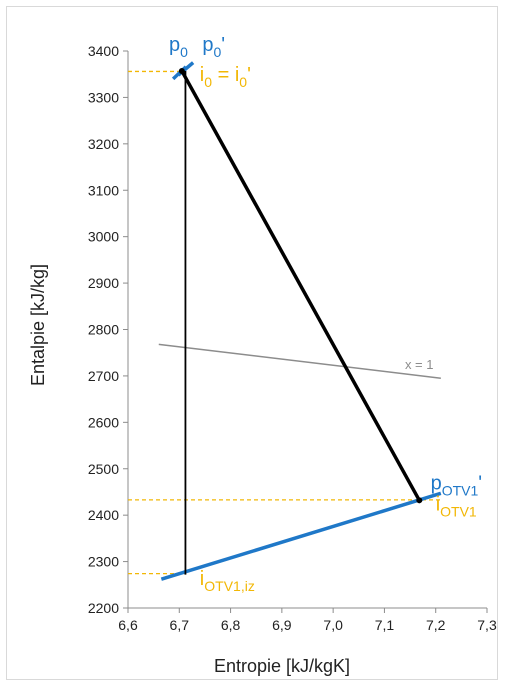 This screenshot has height=688, width=506. What do you see at coordinates (103, 237) in the screenshot?
I see `y-tick-label: 3000` at bounding box center [103, 237].